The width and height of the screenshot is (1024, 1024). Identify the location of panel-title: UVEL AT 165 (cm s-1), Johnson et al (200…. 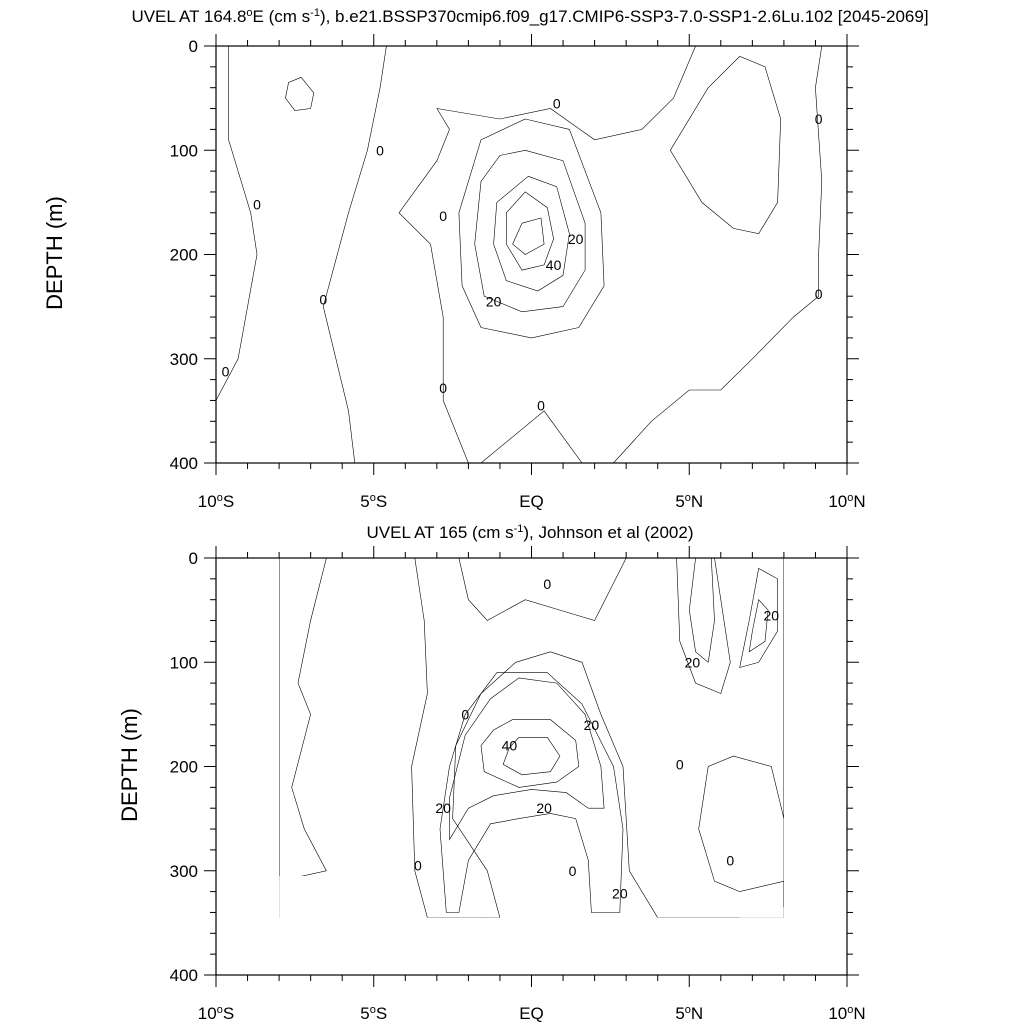
(530, 532).